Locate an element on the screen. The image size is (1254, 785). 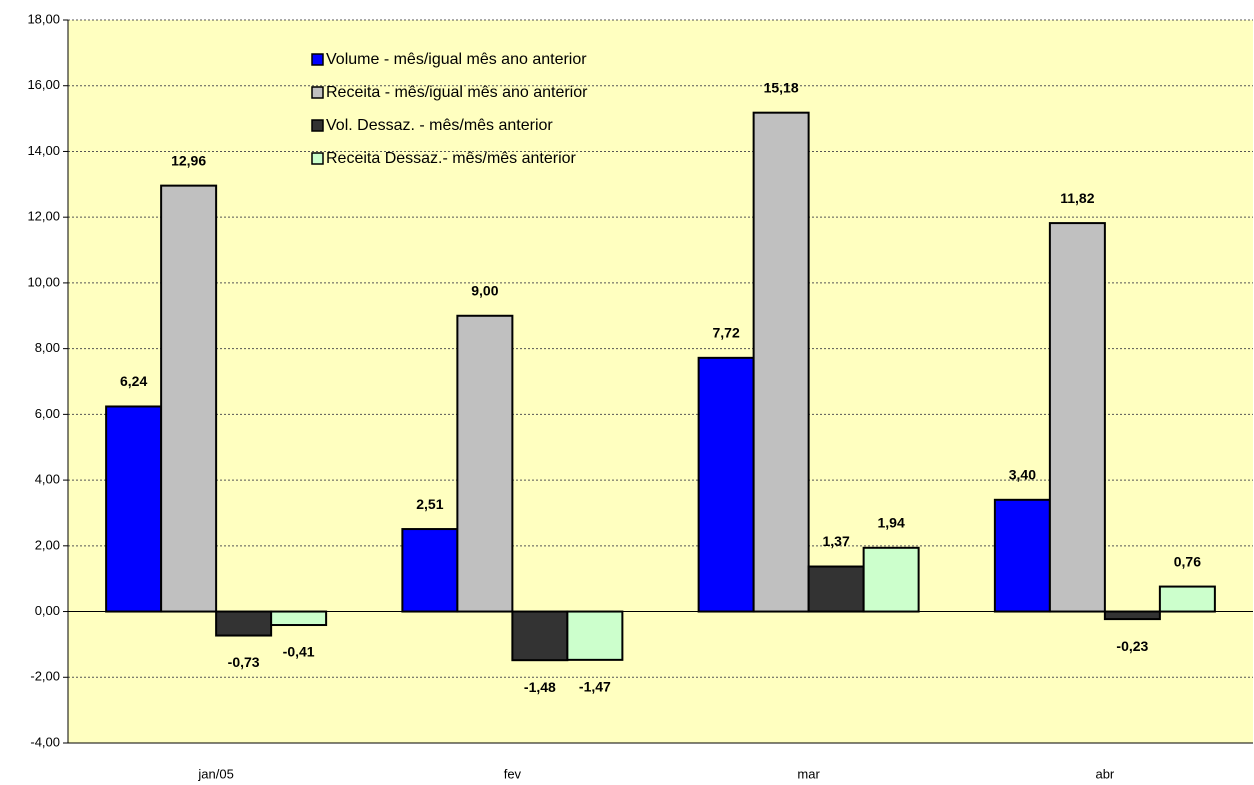
value-label: 3,40 is located at coordinates (1022, 475).